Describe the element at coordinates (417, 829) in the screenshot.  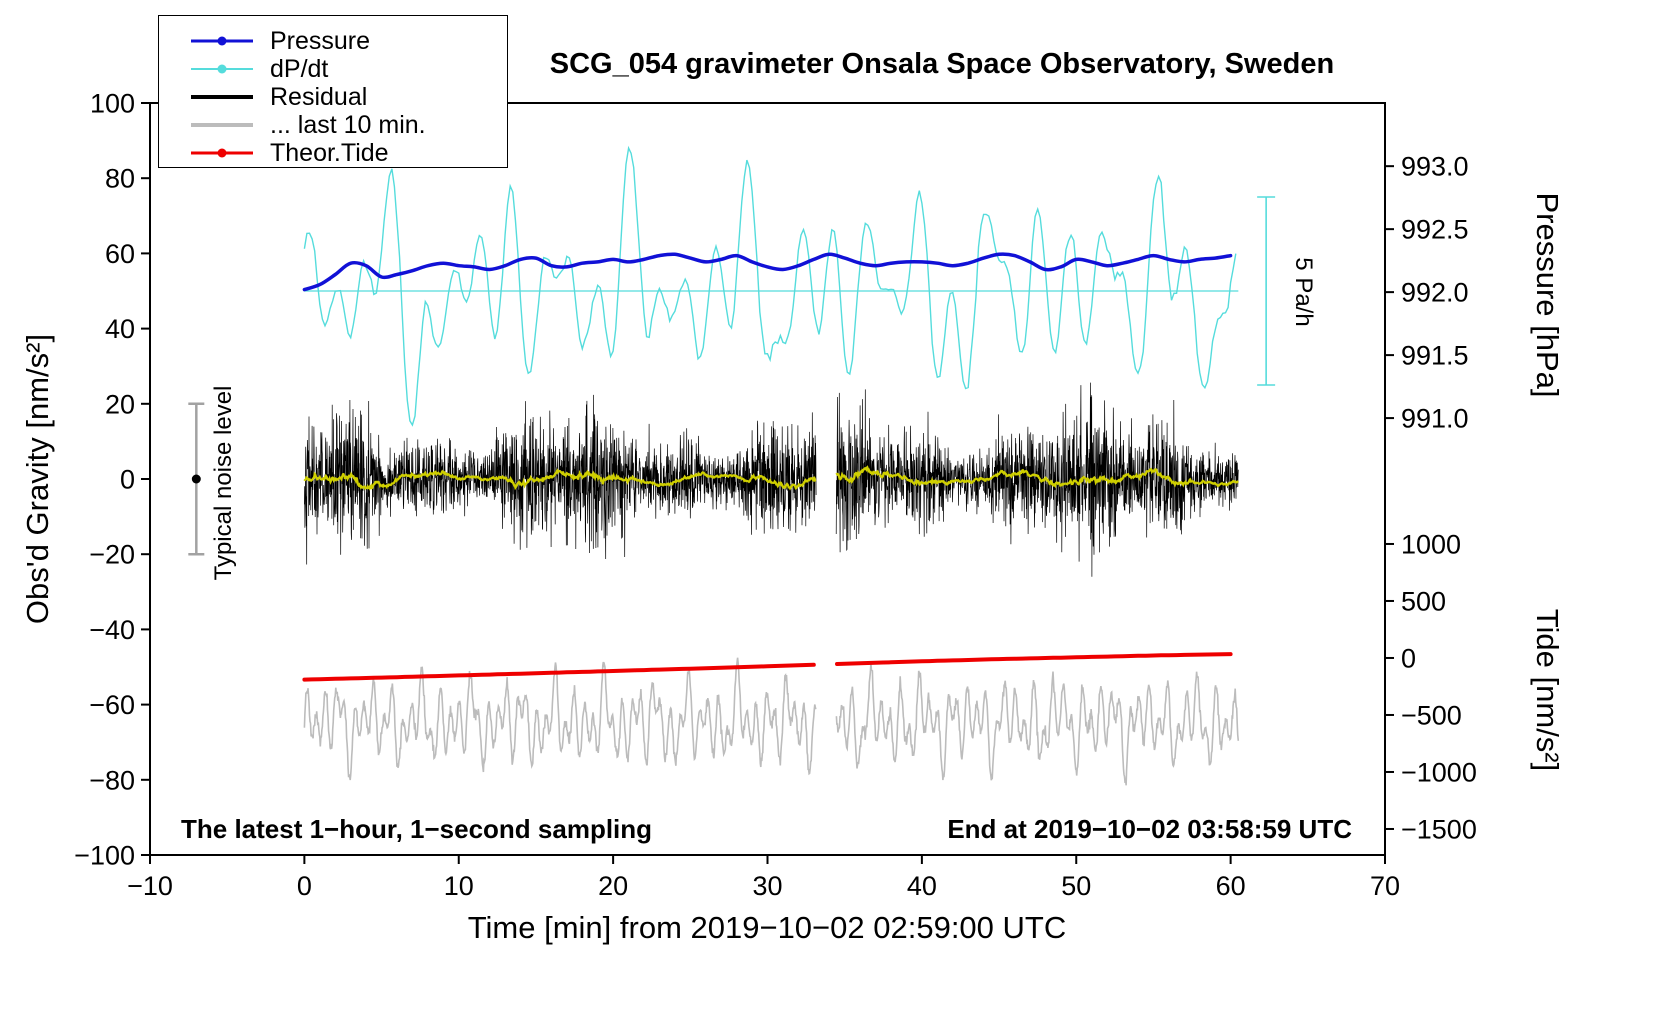
I see `sampling-note: The latest 1−hour, 1−second sampling` at that location.